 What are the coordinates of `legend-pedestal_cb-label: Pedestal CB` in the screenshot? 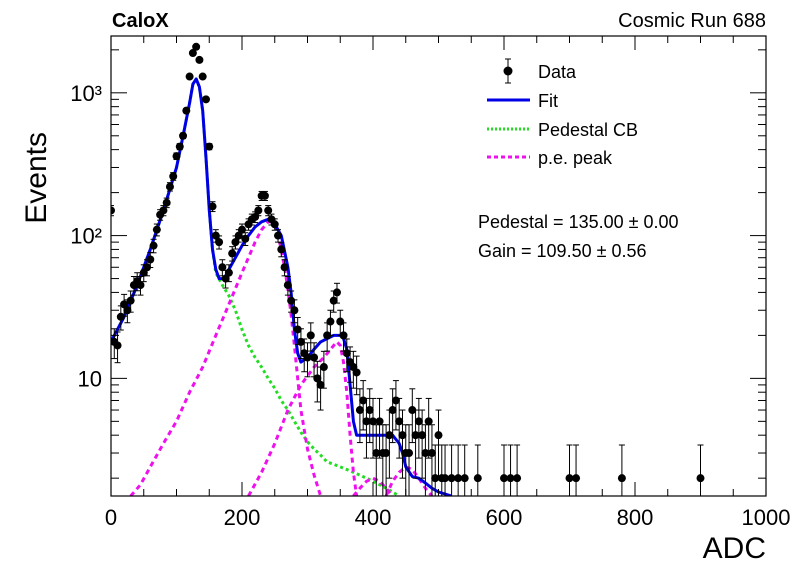 It's located at (588, 130).